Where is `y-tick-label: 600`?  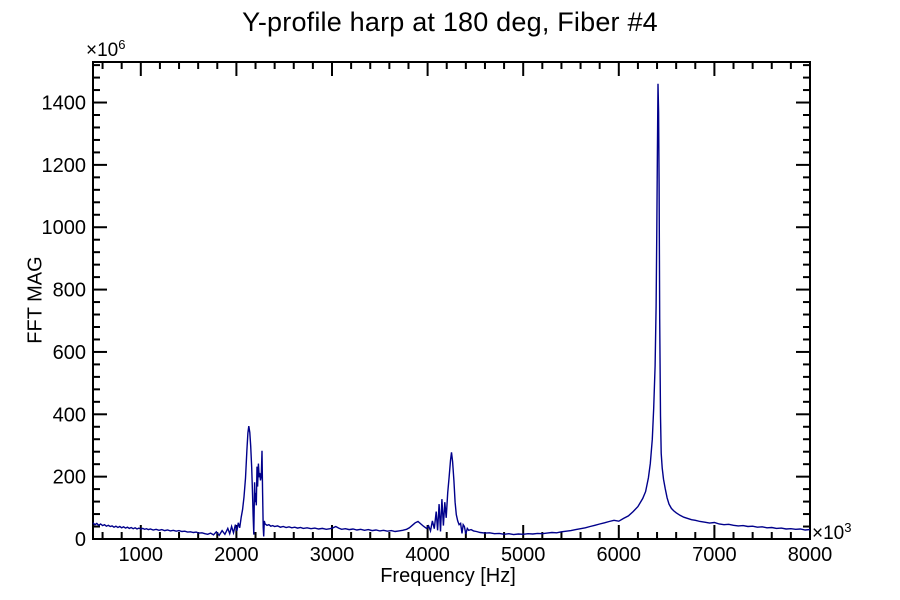
y-tick-label: 600 is located at coordinates (69, 353).